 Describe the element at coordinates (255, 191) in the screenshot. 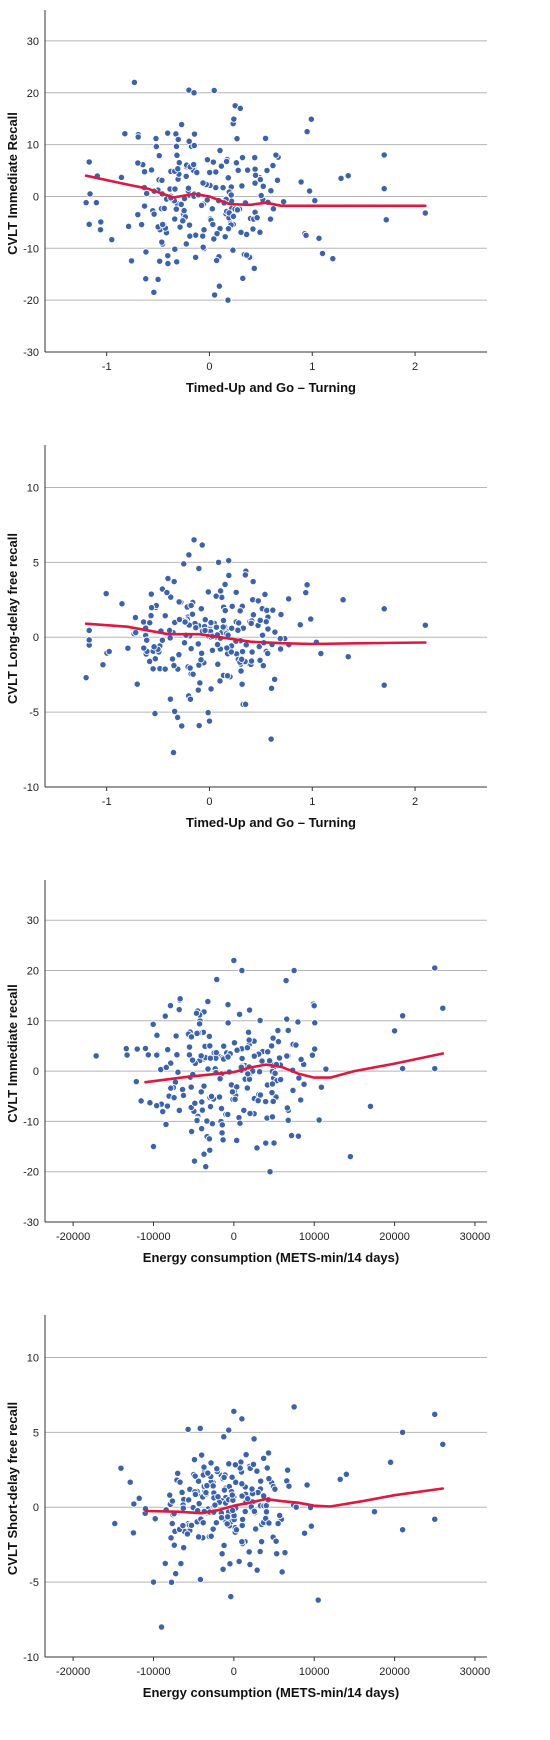

I see `fit-line` at that location.